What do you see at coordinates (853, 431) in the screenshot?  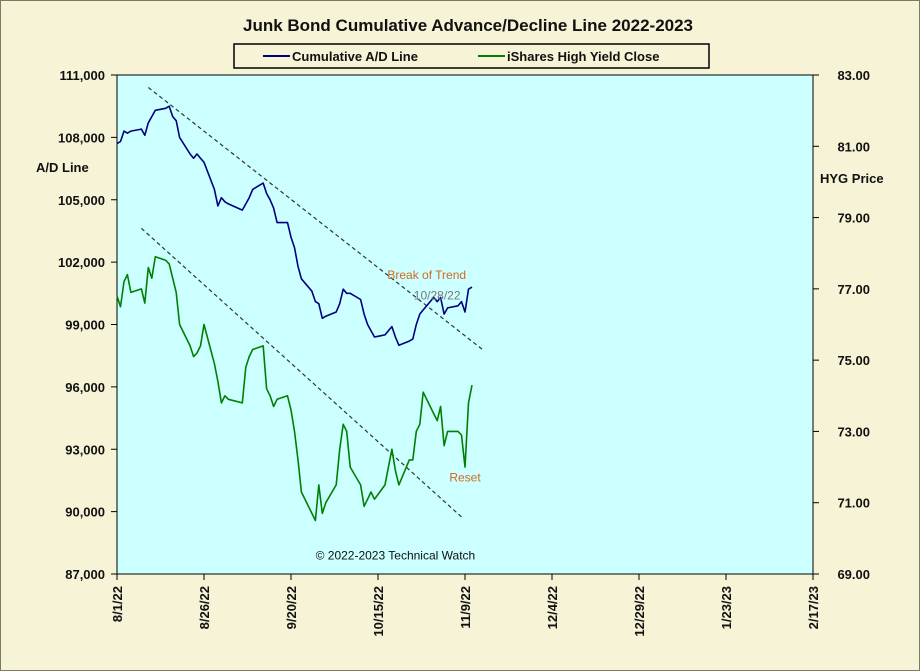 I see `y-right-tick-label: 73.00` at bounding box center [853, 431].